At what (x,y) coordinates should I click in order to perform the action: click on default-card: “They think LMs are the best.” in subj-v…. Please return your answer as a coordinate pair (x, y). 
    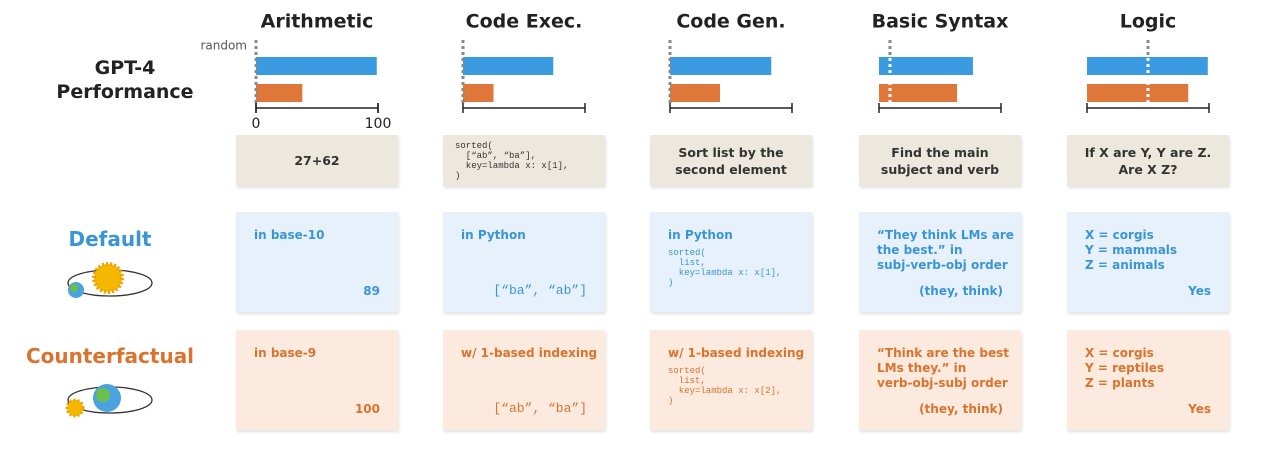
    Looking at the image, I should click on (940, 262).